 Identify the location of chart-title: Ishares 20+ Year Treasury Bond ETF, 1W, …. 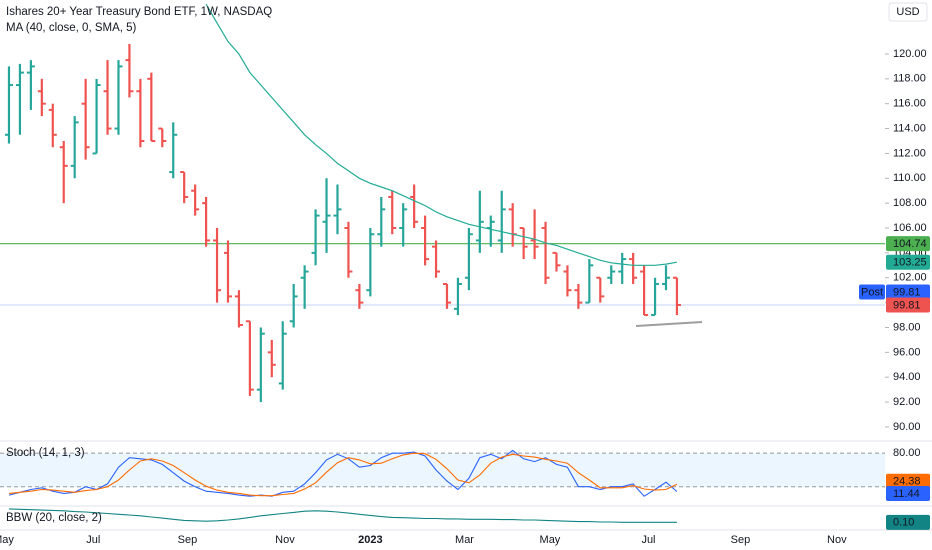
(139, 12).